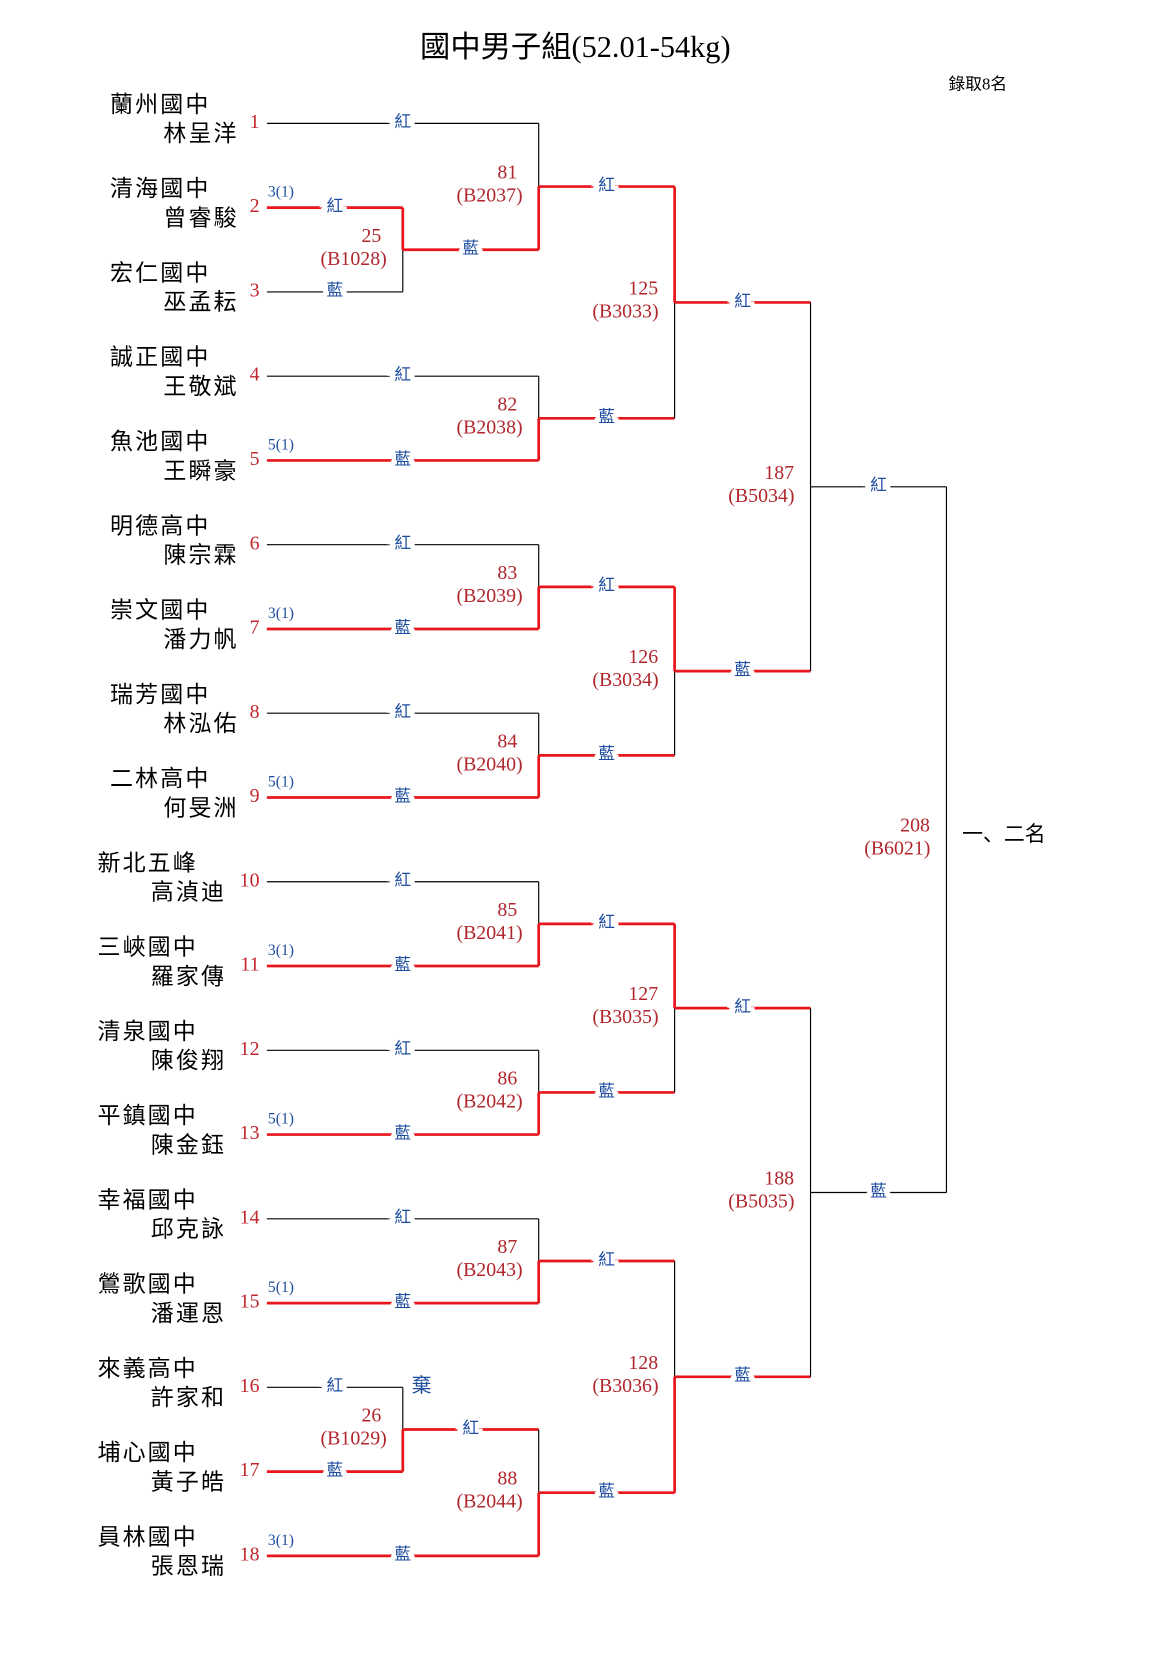 The image size is (1160, 1655). Describe the element at coordinates (255, 628) in the screenshot. I see `seed: 7` at that location.